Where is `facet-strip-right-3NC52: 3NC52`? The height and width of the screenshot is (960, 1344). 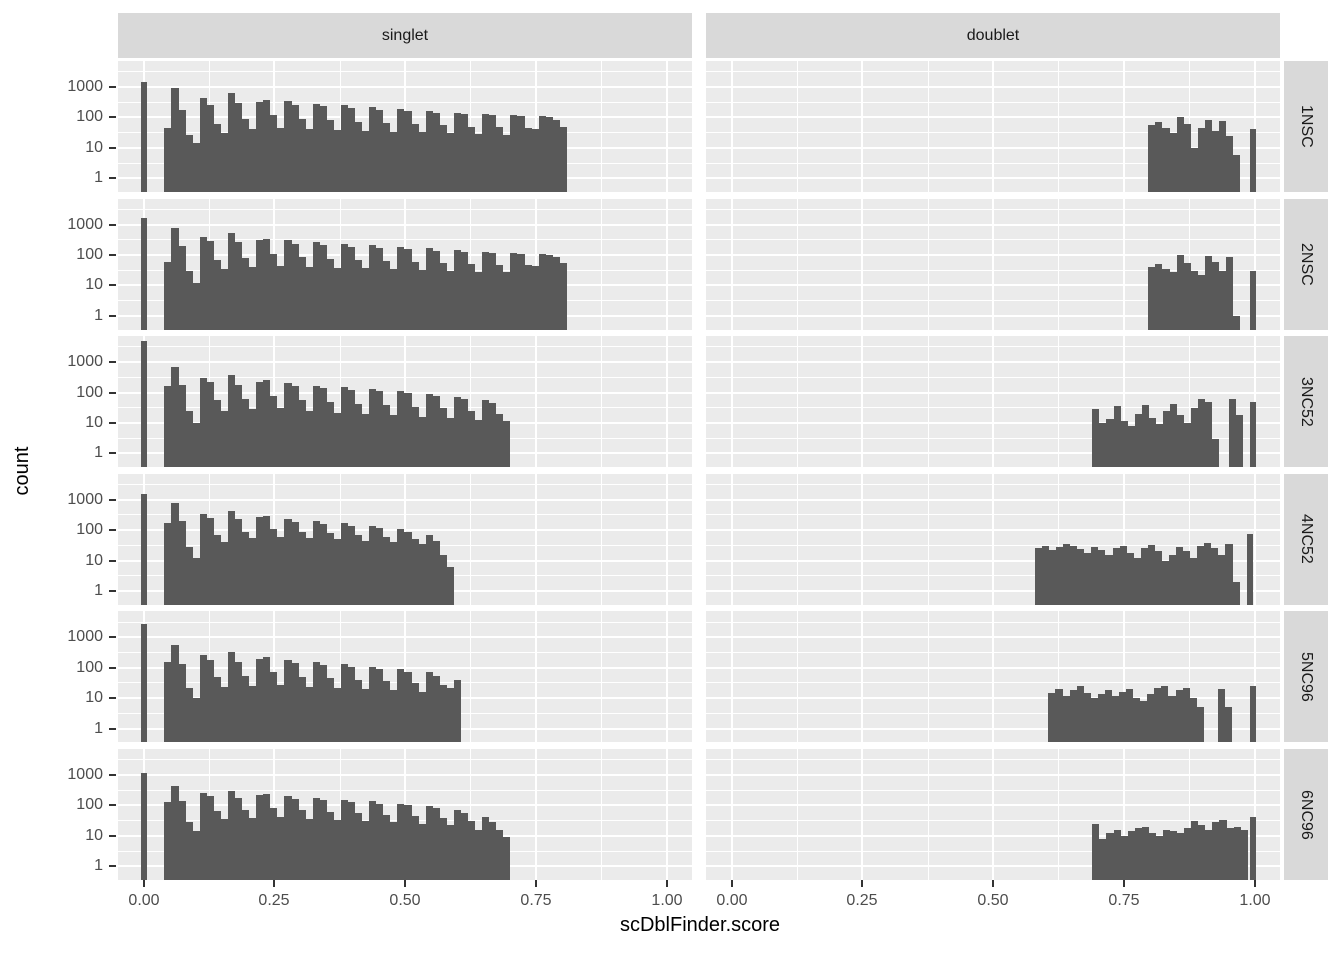
facet-strip-right-3NC52: 3NC52 is located at coordinates (1306, 402).